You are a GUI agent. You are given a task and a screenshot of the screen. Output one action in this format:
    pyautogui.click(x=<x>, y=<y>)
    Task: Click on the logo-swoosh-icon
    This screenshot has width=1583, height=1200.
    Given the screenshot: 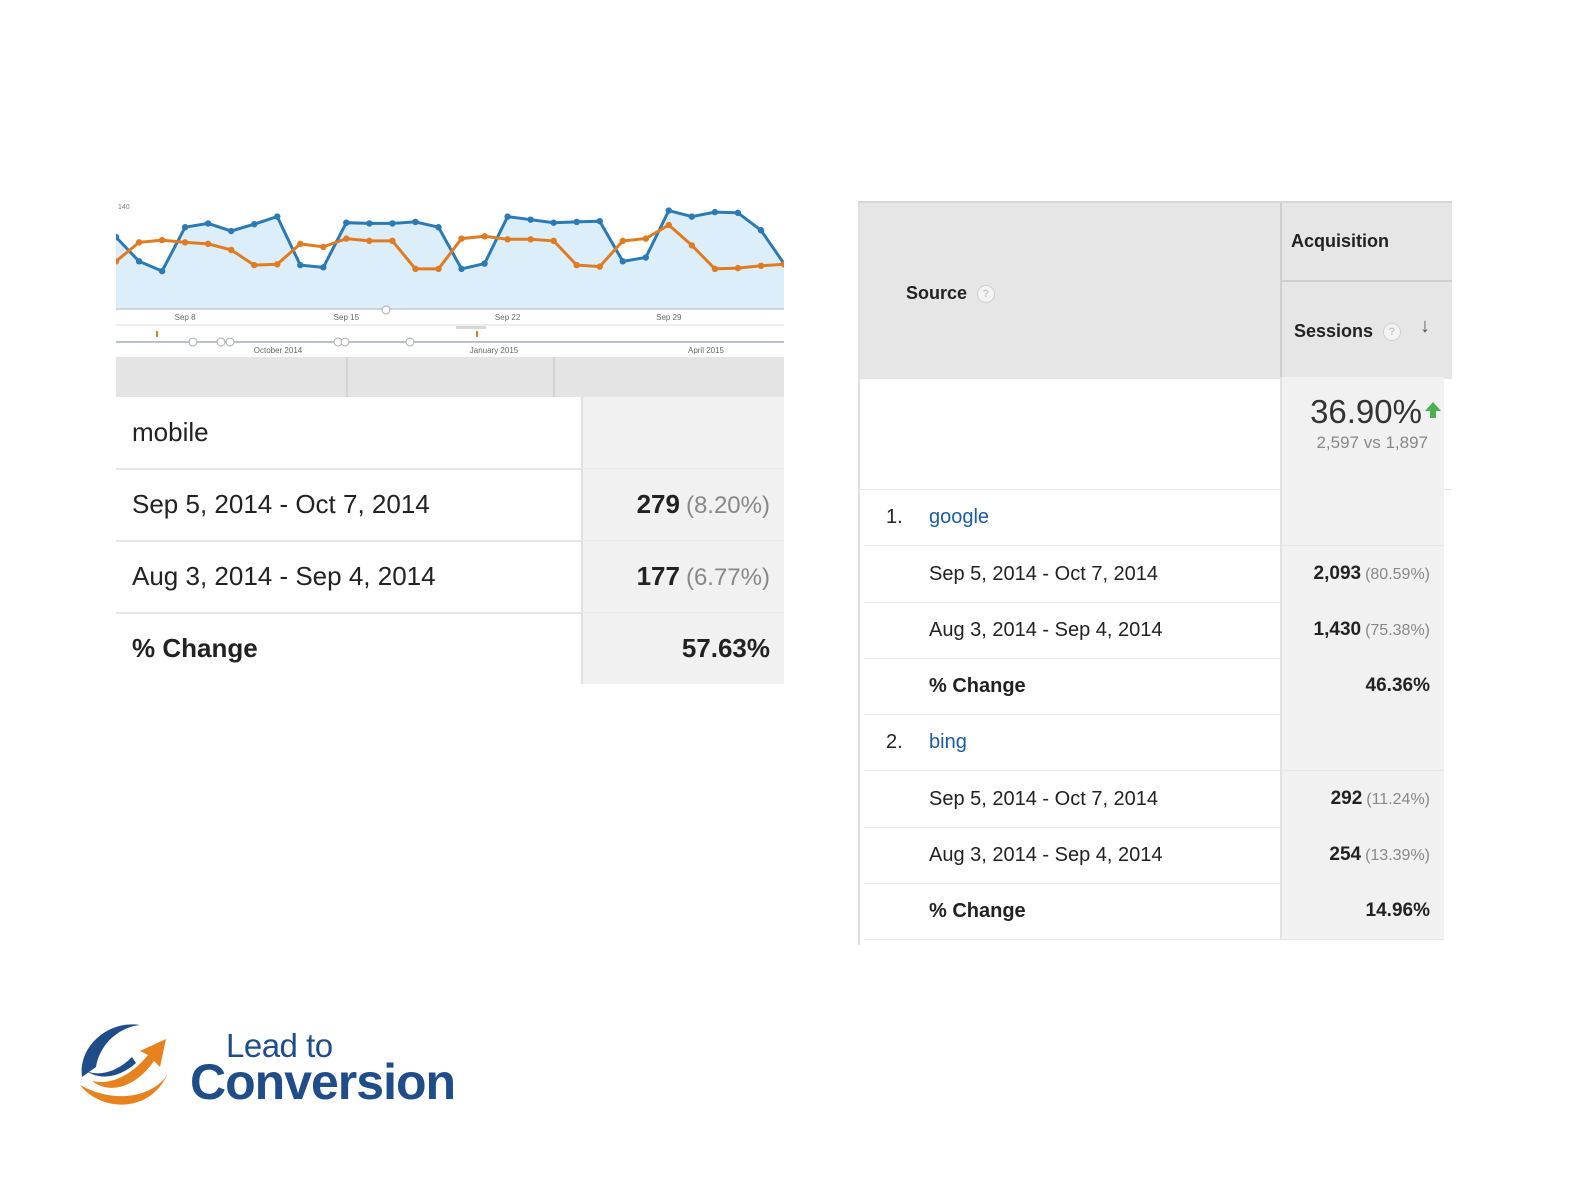 What is the action you would take?
    pyautogui.click(x=124, y=1064)
    